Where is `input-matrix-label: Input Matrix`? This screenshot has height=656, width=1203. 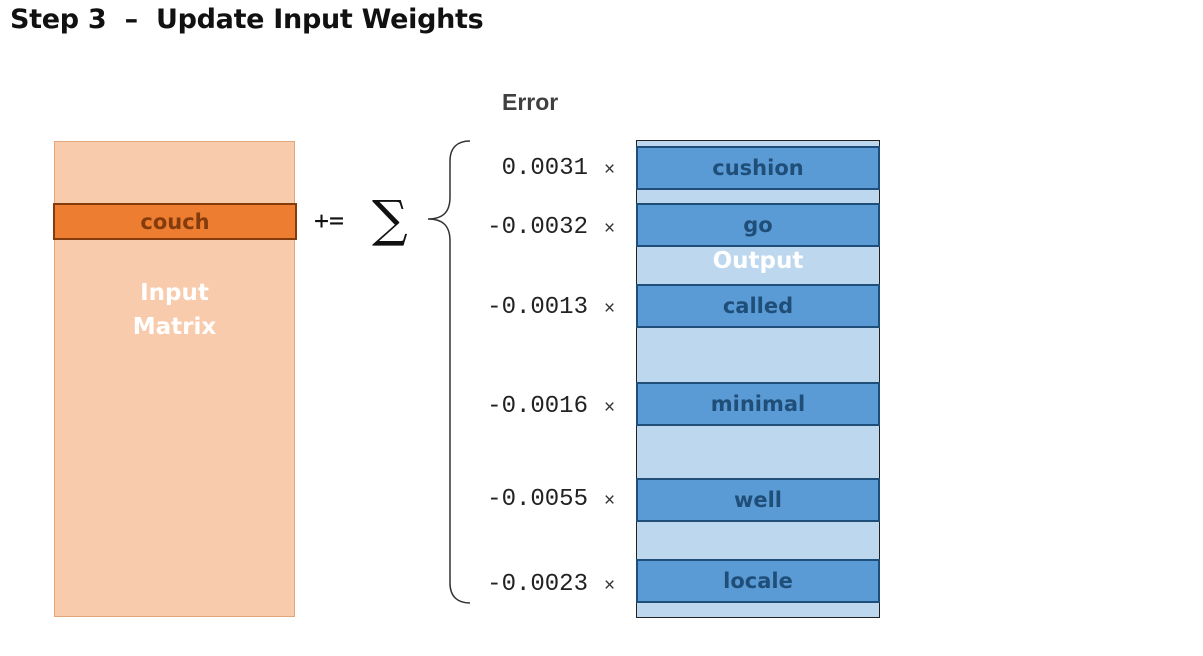
input-matrix-label: Input Matrix is located at coordinates (174, 310).